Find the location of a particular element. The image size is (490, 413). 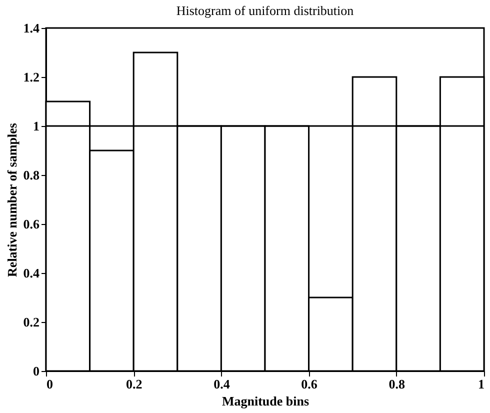

x-tick-label: 0 is located at coordinates (49, 384).